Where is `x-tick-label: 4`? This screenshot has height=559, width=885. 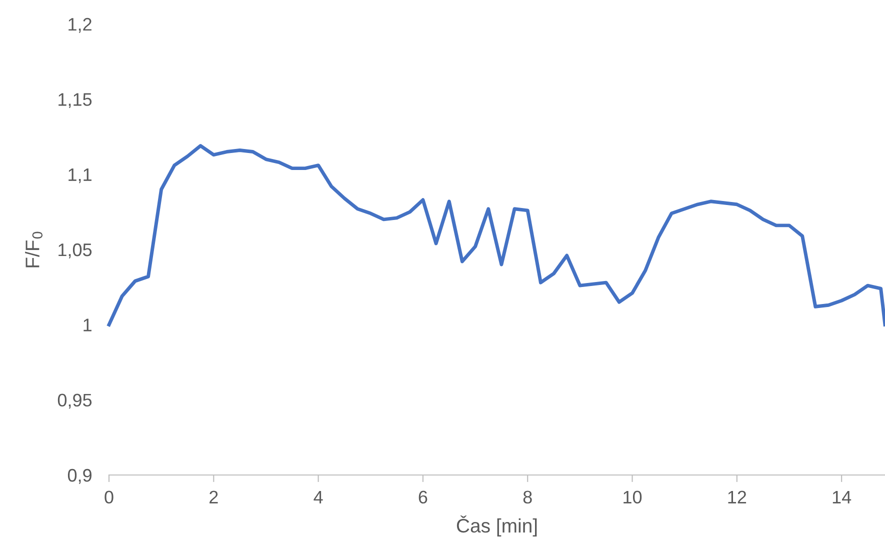
x-tick-label: 4 is located at coordinates (318, 497).